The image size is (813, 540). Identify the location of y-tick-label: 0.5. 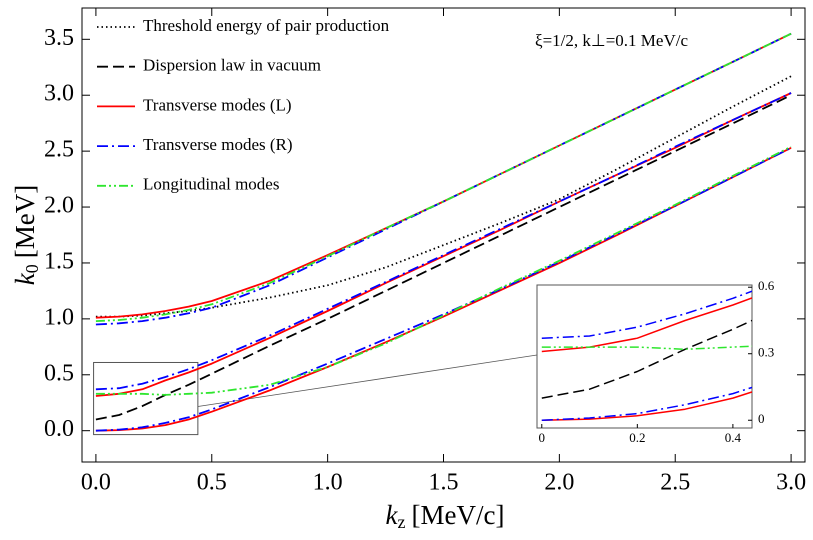
(59, 373).